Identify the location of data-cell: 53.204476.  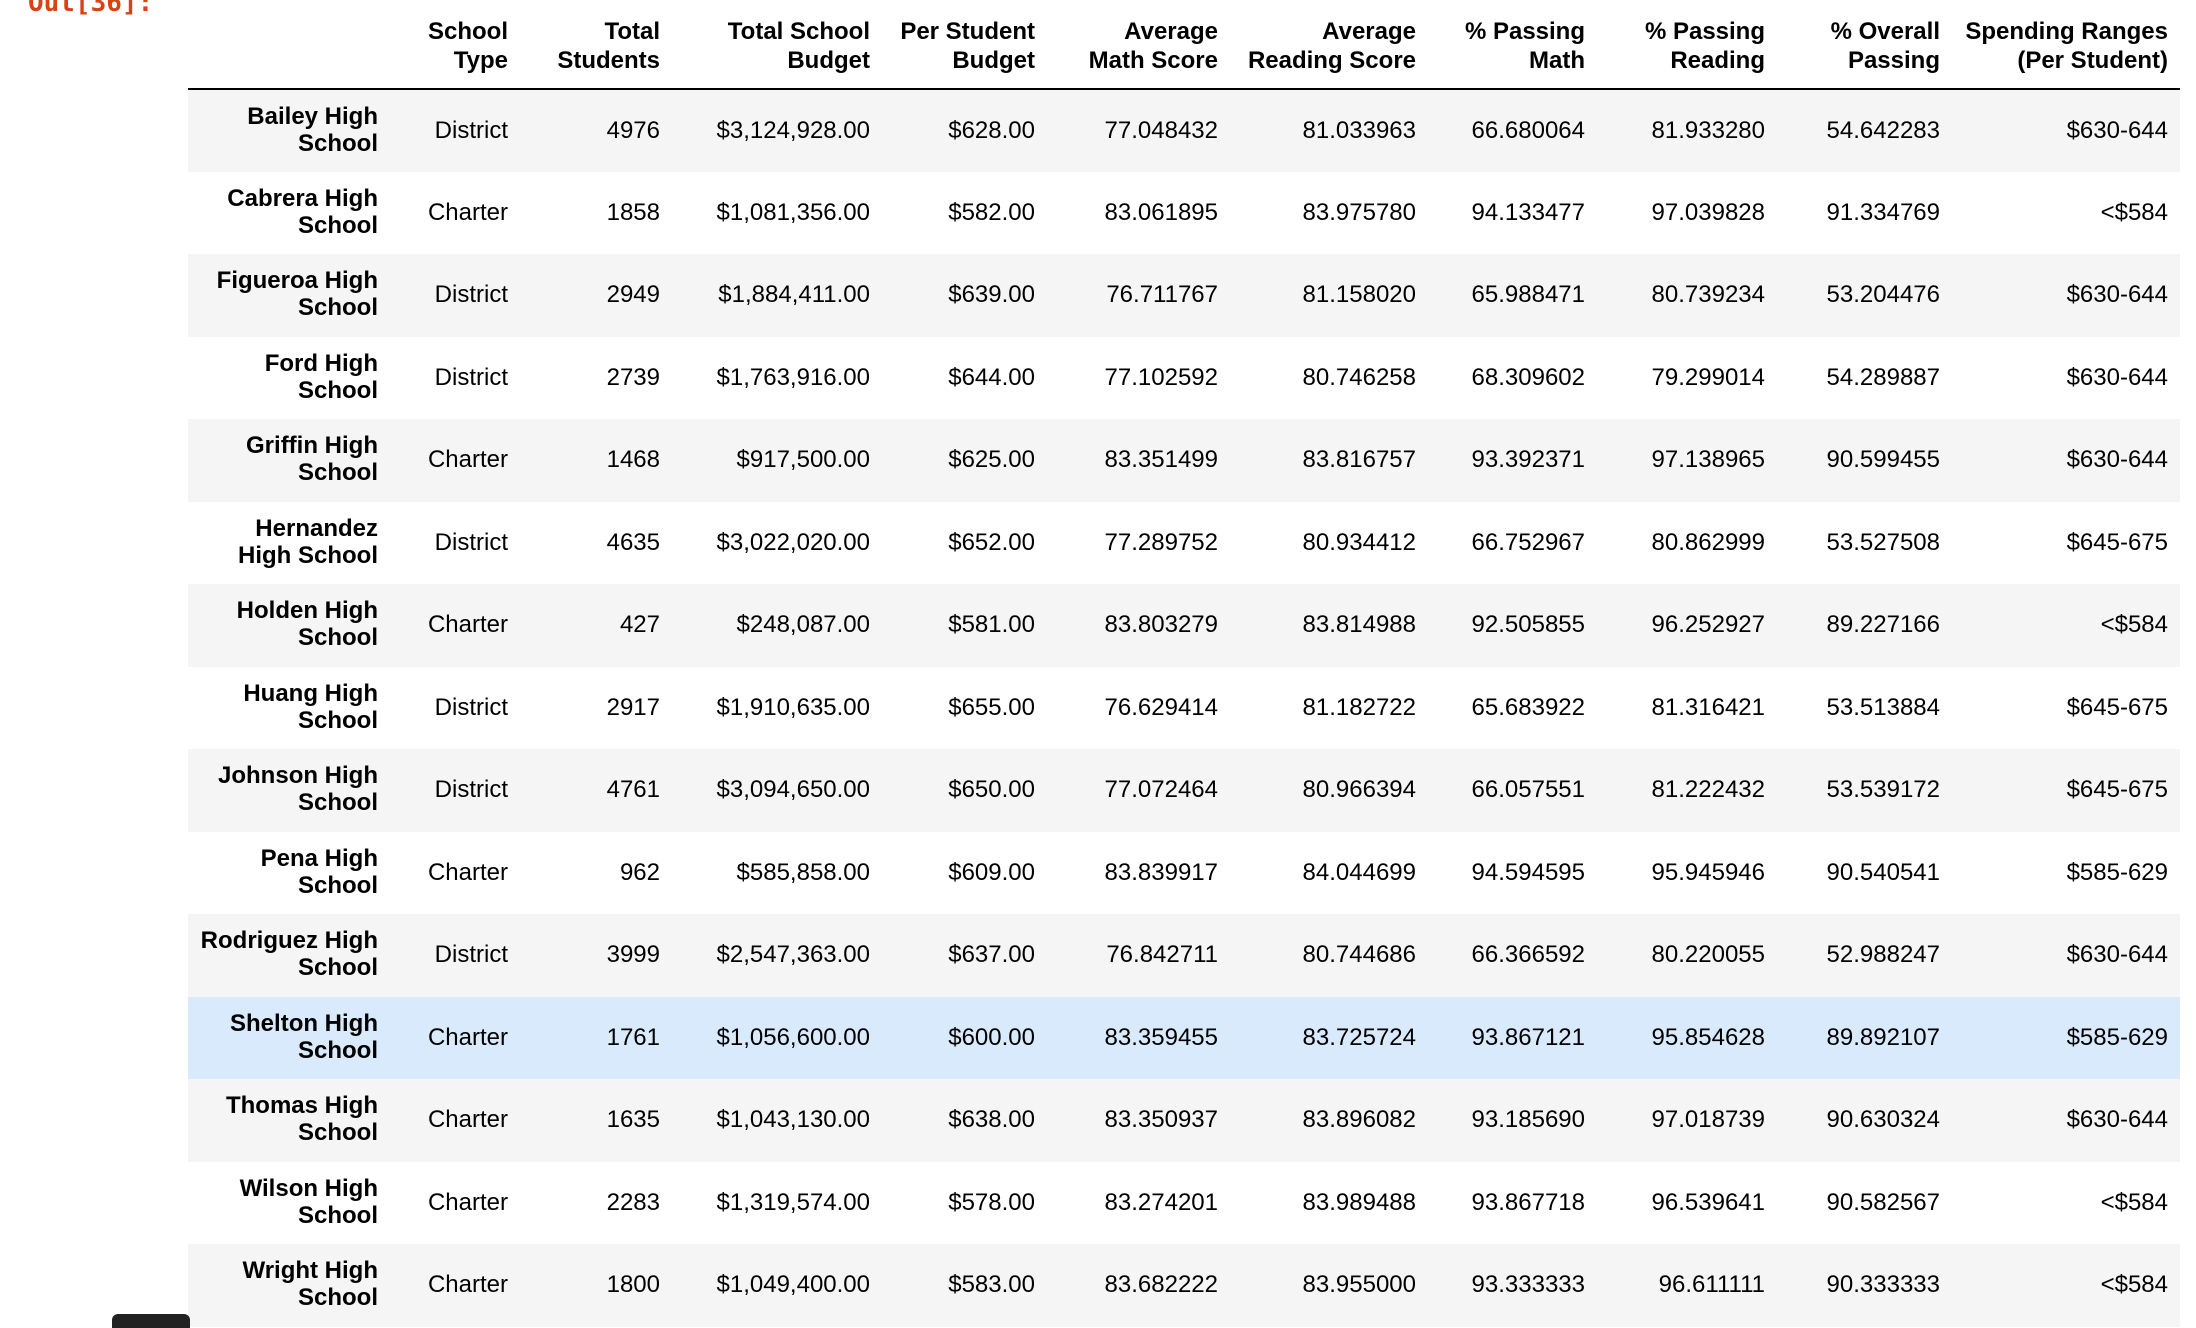
(1883, 295).